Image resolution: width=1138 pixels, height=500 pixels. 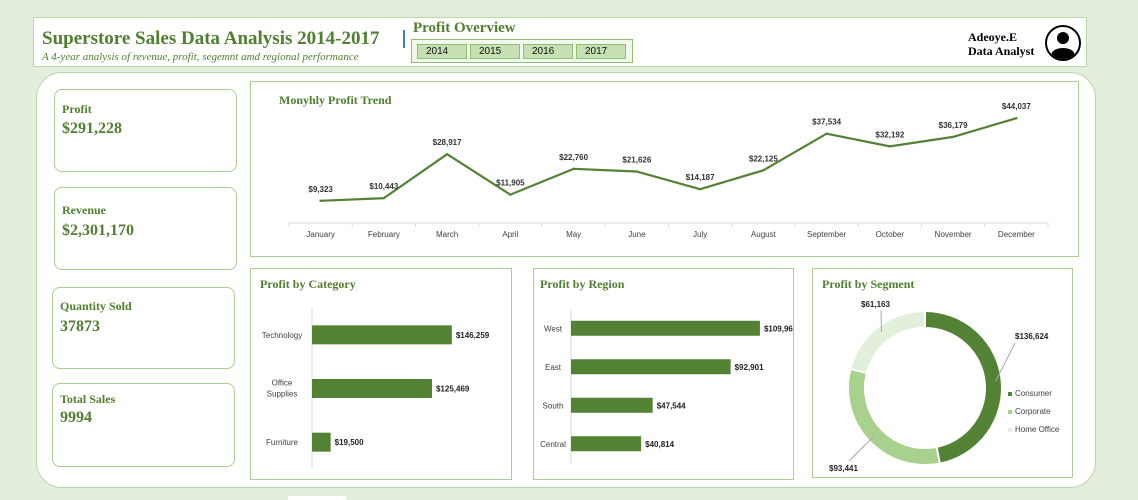 I want to click on legend-label: Corporate, so click(x=1033, y=411).